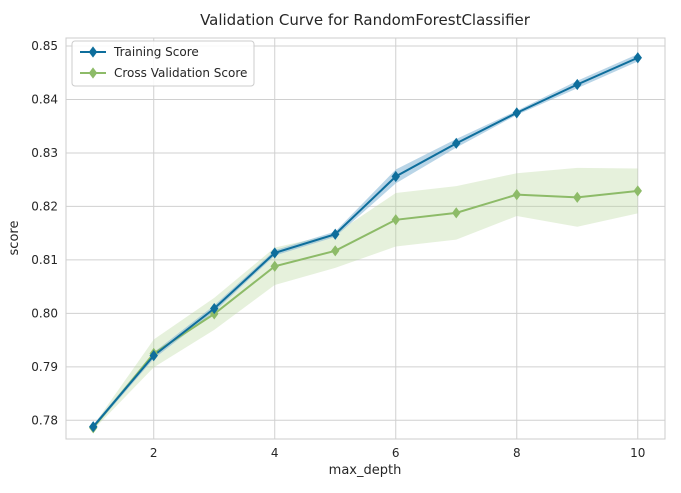  I want to click on y-tick-label: 0.80, so click(44, 313).